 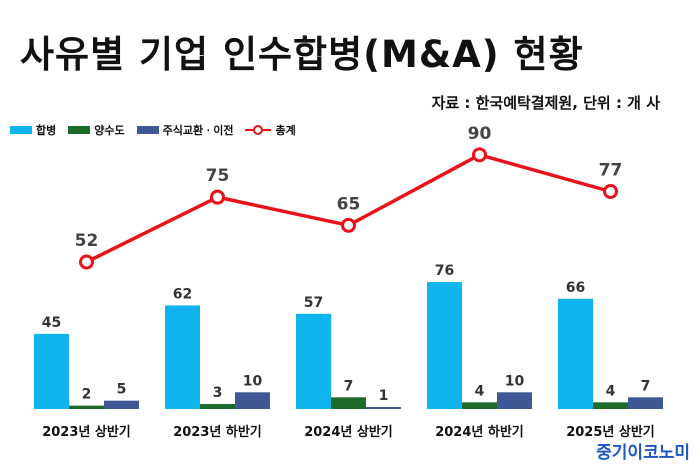 I want to click on source-note: 자료 : 한국예탁결제원, 단위 : 개 사, so click(x=545, y=103).